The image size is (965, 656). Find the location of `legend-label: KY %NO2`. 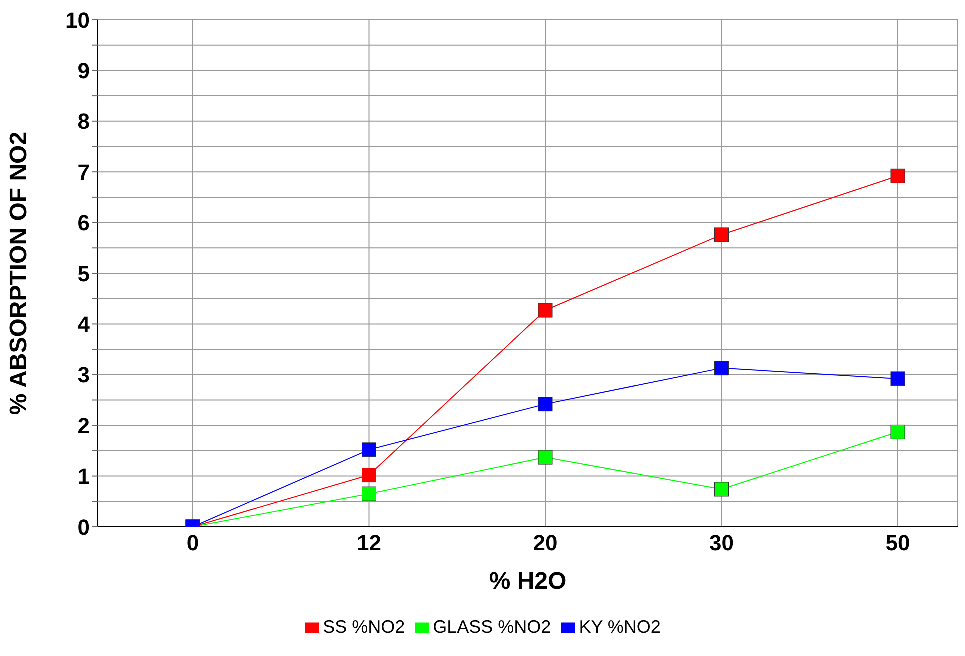

legend-label: KY %NO2 is located at coordinates (620, 627).